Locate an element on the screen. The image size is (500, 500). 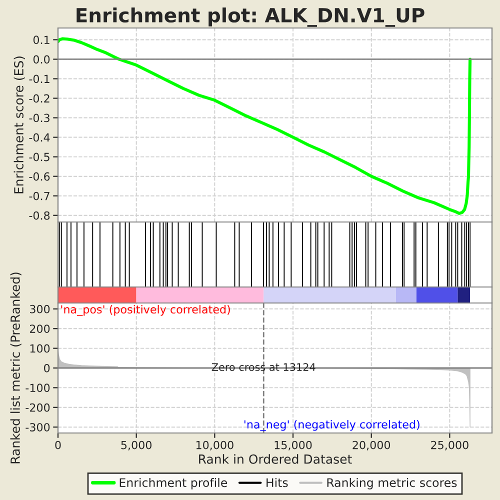
y-tick-label: -0.5 is located at coordinates (39, 157).